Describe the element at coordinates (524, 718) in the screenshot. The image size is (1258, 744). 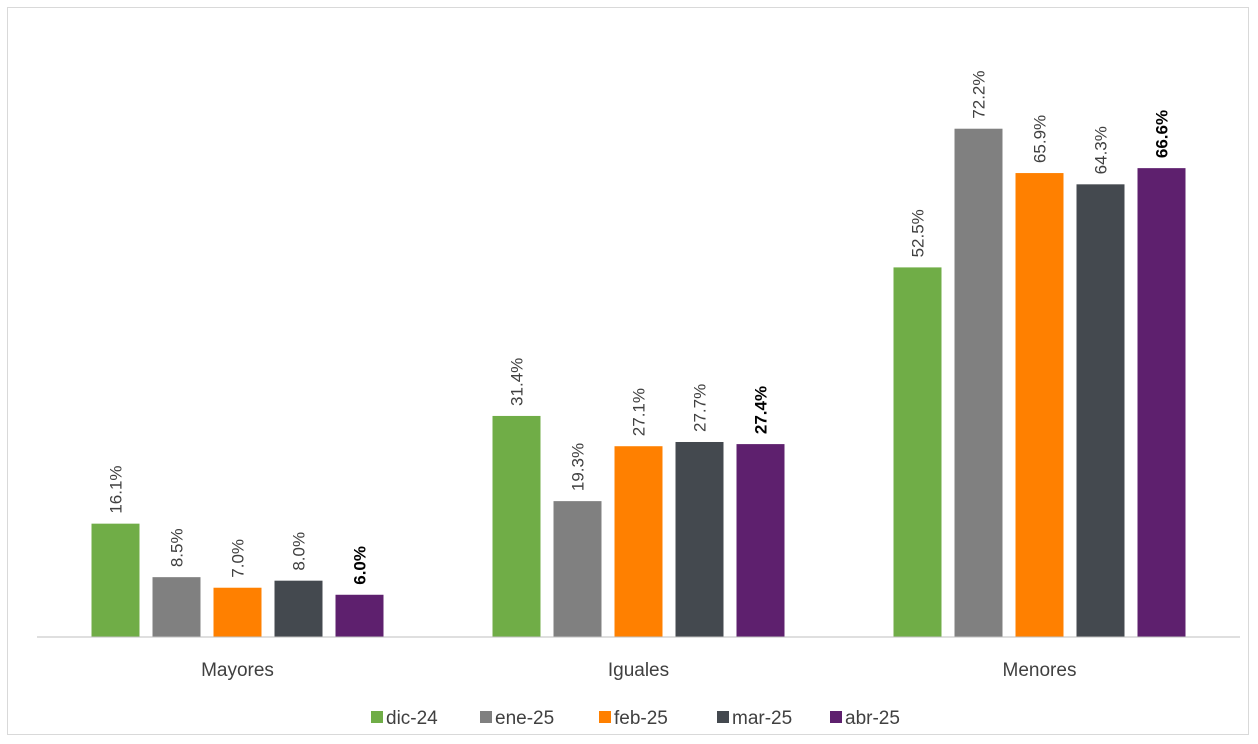
I see `legend-label-ene-25: ene-25` at that location.